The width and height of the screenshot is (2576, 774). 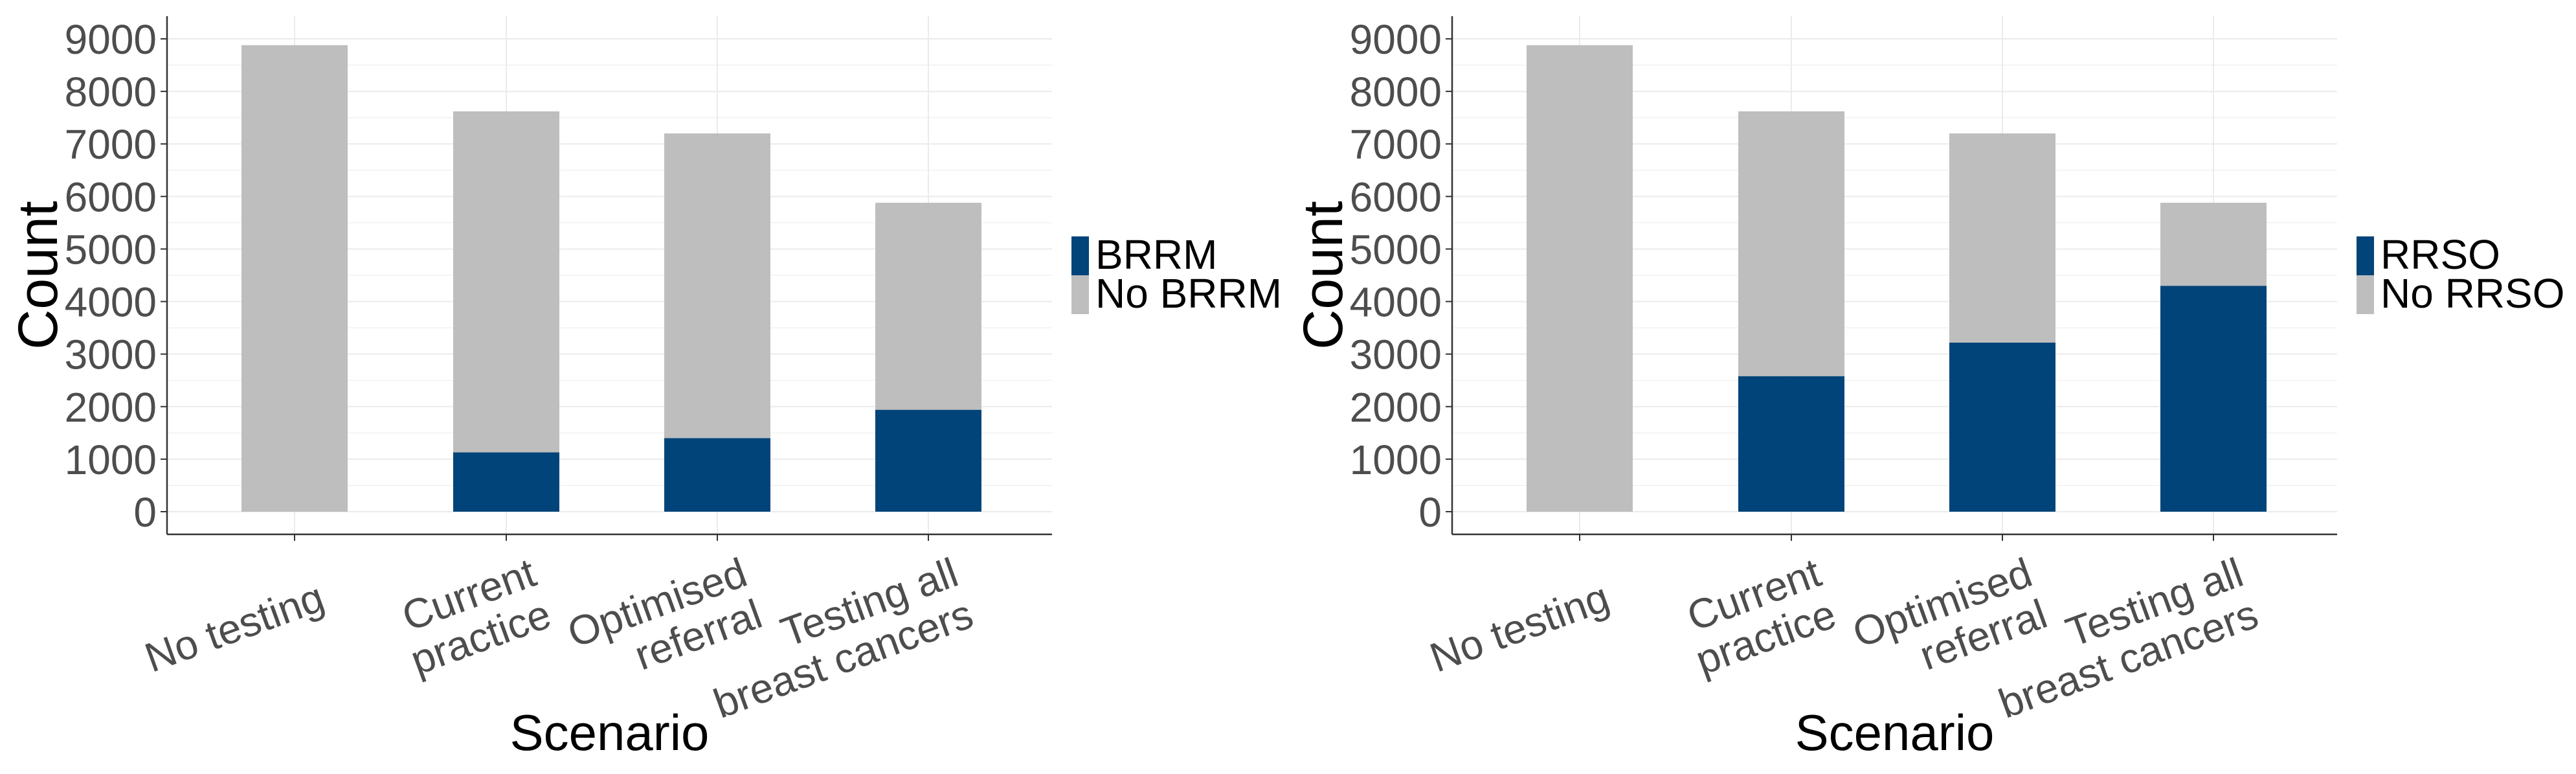 What do you see at coordinates (2002, 238) in the screenshot?
I see `bar-no-rrso-optimised-referral` at bounding box center [2002, 238].